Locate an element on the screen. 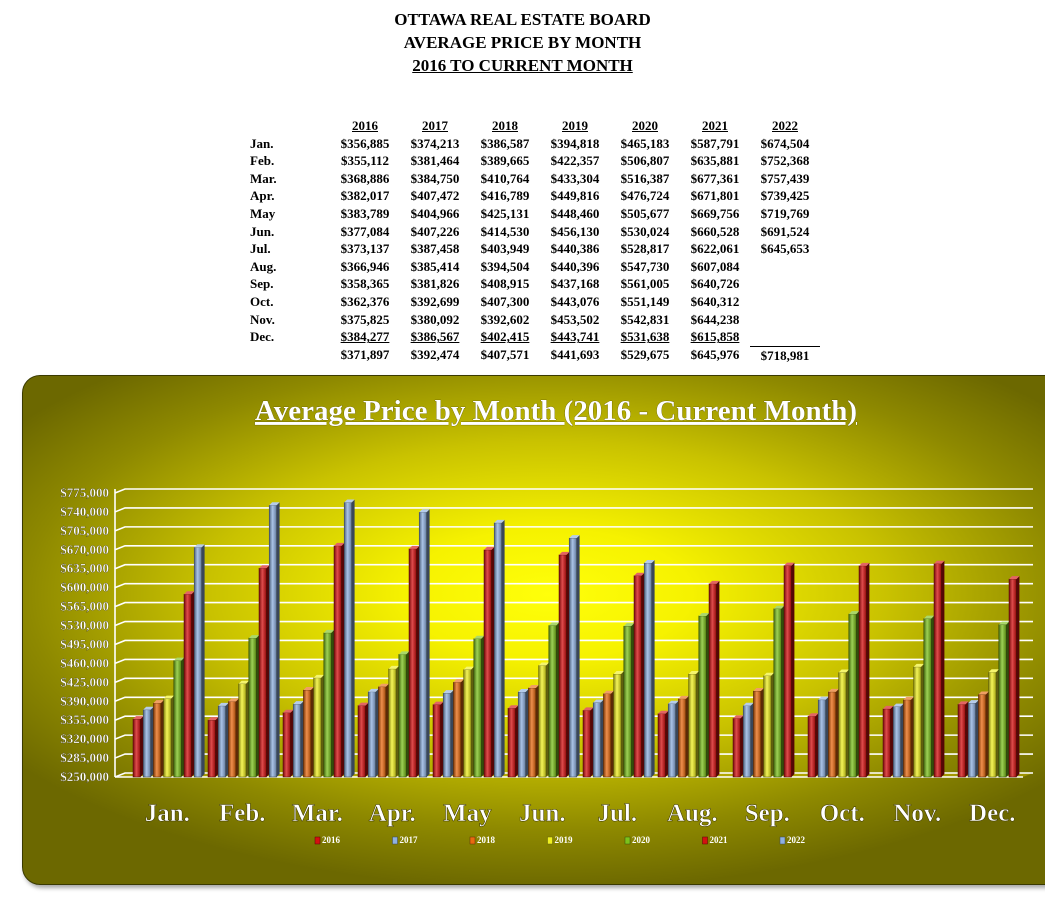 The height and width of the screenshot is (906, 1045). price-cell: $551,149 is located at coordinates (645, 301).